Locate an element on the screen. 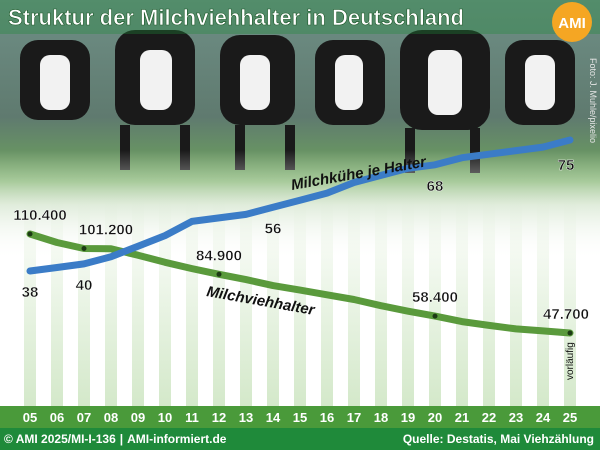 Image resolution: width=600 pixels, height=450 pixels. x-tick-10: 10 is located at coordinates (165, 417).